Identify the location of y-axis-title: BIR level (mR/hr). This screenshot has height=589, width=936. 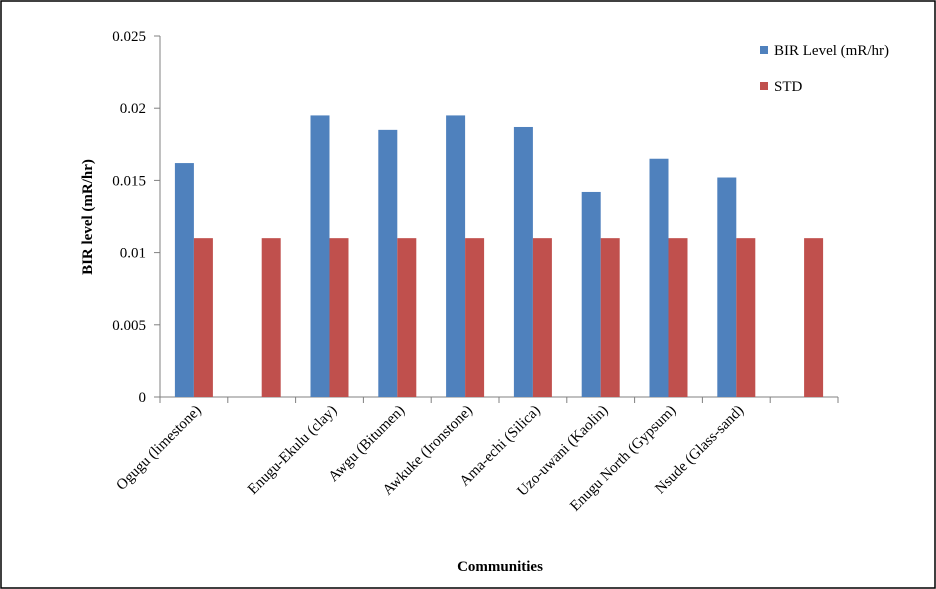
(88, 217).